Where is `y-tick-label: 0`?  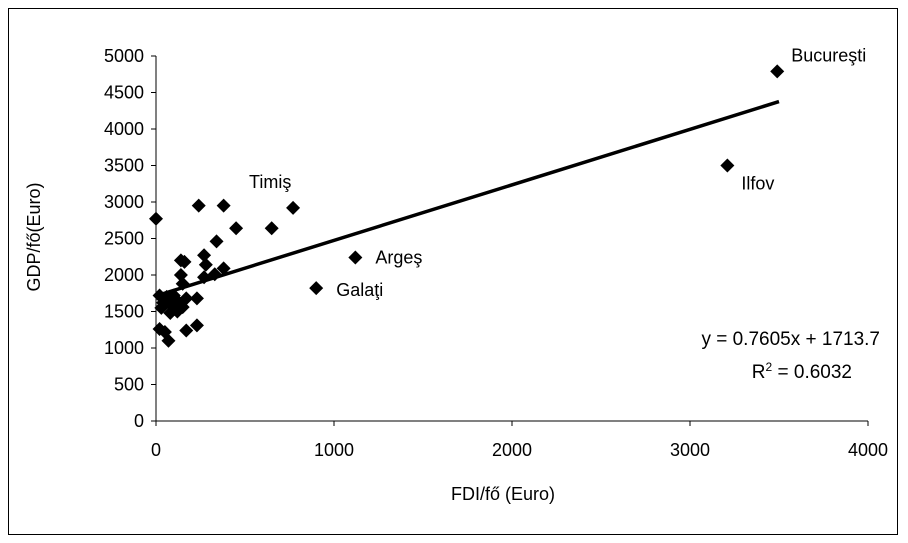 y-tick-label: 0 is located at coordinates (139, 421).